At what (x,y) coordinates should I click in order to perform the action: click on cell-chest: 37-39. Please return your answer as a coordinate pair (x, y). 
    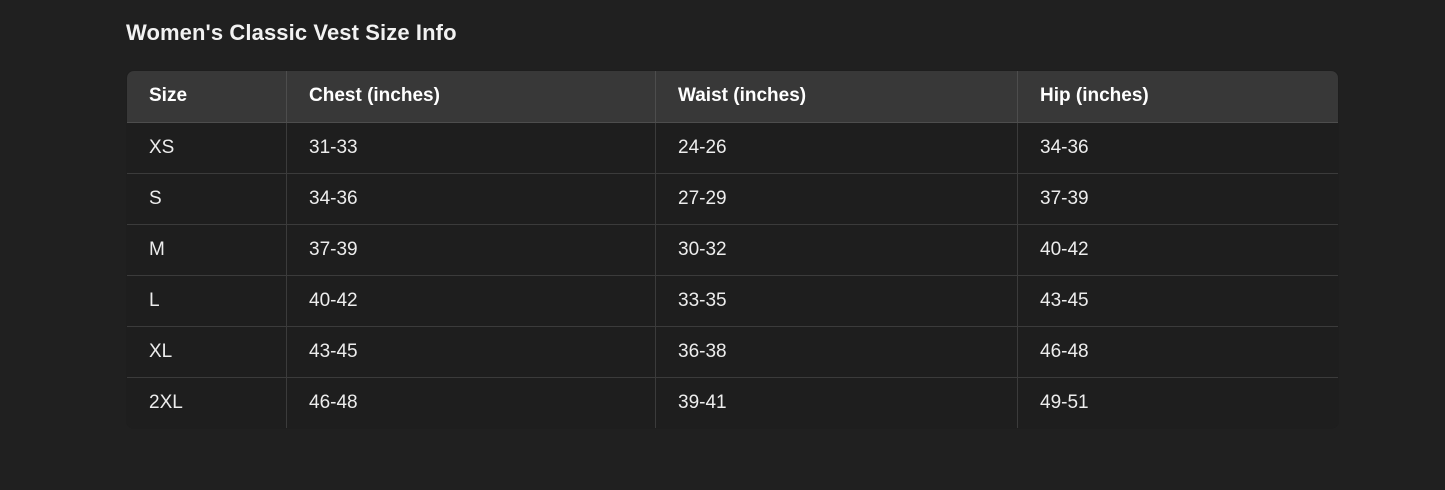
    Looking at the image, I should click on (471, 250).